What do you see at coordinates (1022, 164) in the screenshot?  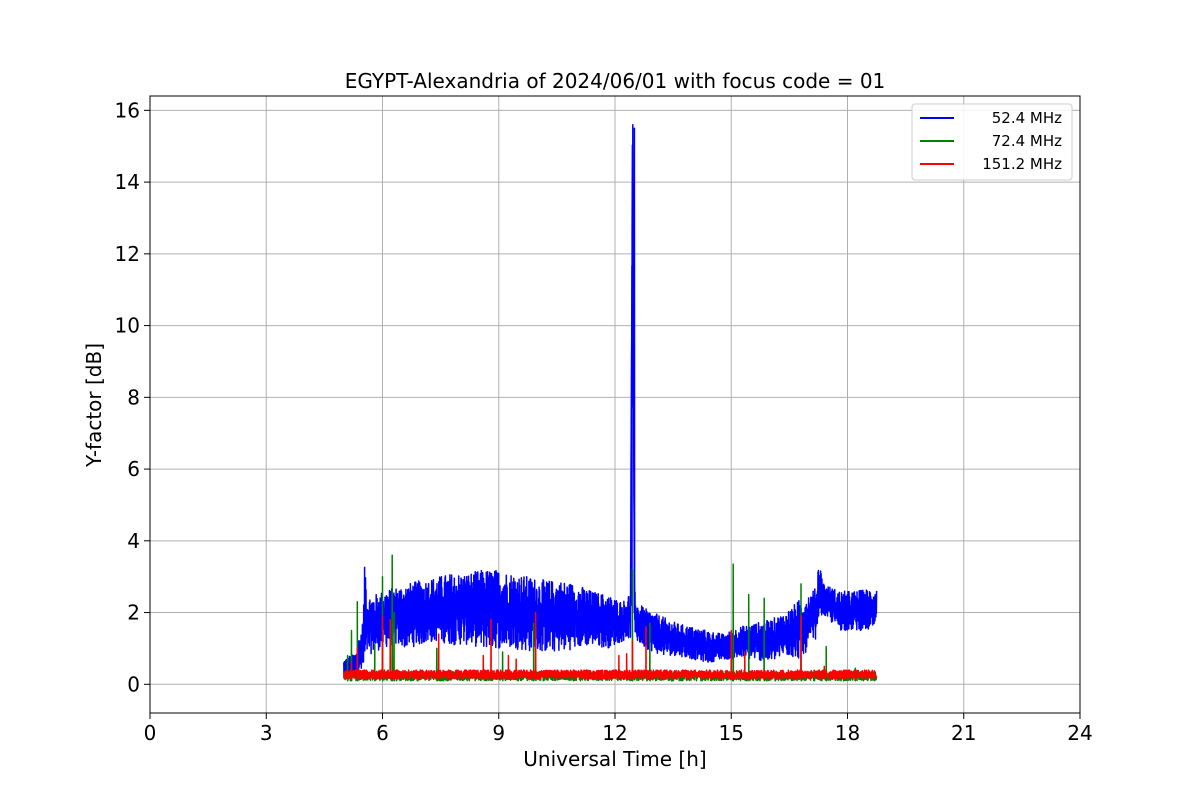 I see `legend-label: 151.2 MHz` at bounding box center [1022, 164].